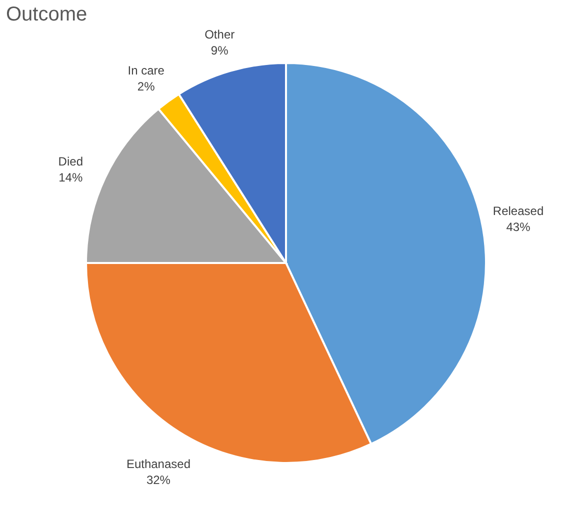 The height and width of the screenshot is (507, 572). I want to click on data-label: 43%, so click(518, 227).